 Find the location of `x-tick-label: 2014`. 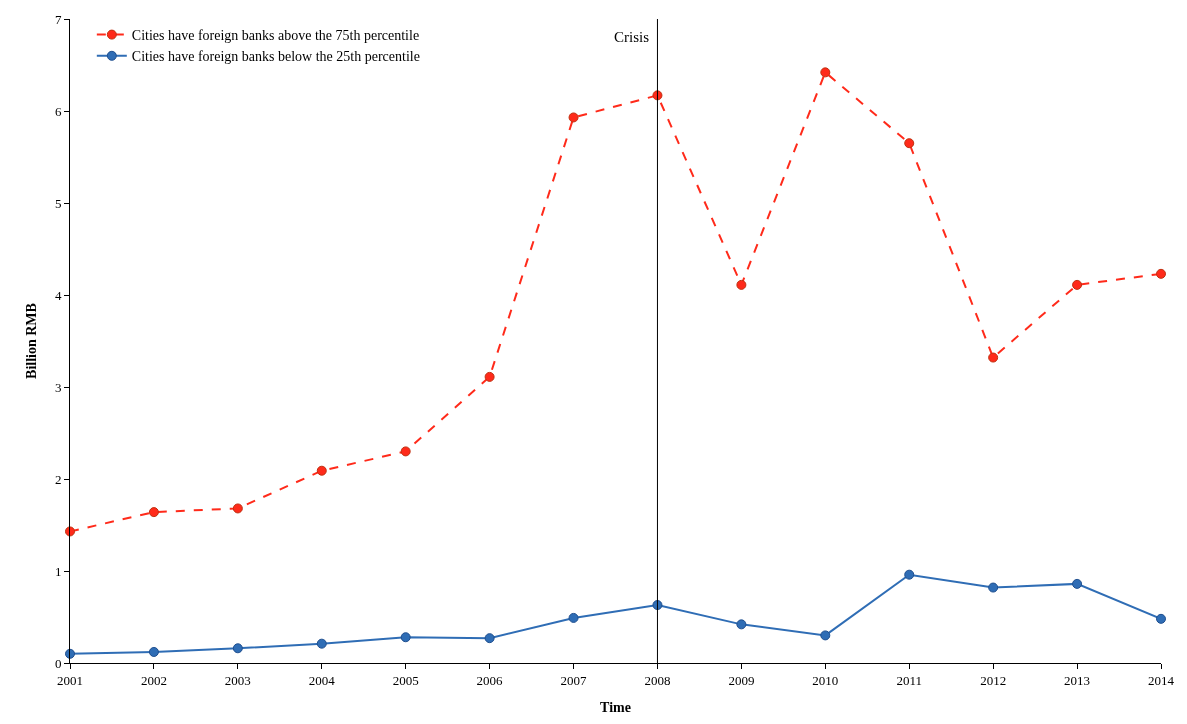

x-tick-label: 2014 is located at coordinates (1161, 680).